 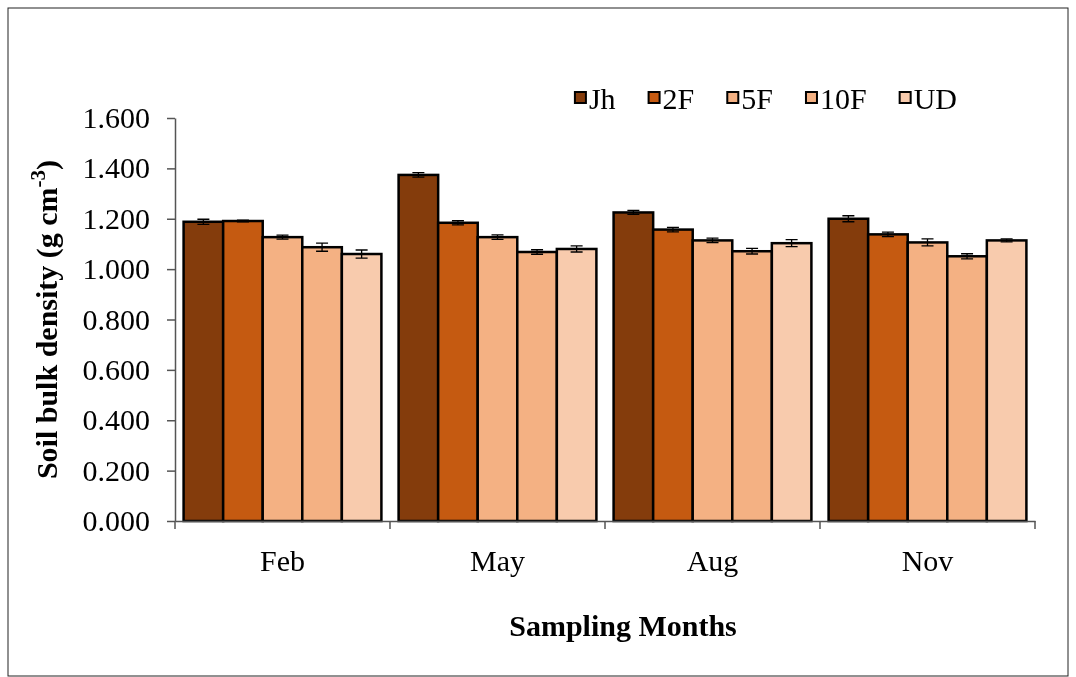 What do you see at coordinates (116, 118) in the screenshot?
I see `y-tick-label: 1.600` at bounding box center [116, 118].